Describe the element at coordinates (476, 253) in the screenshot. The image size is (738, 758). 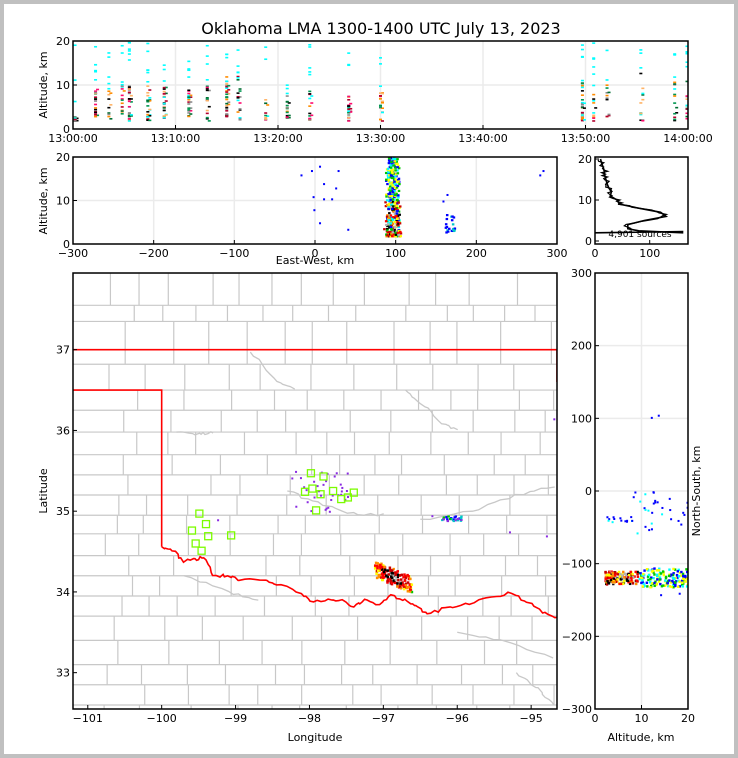
I see `ew-x-tick-label: 200` at that location.